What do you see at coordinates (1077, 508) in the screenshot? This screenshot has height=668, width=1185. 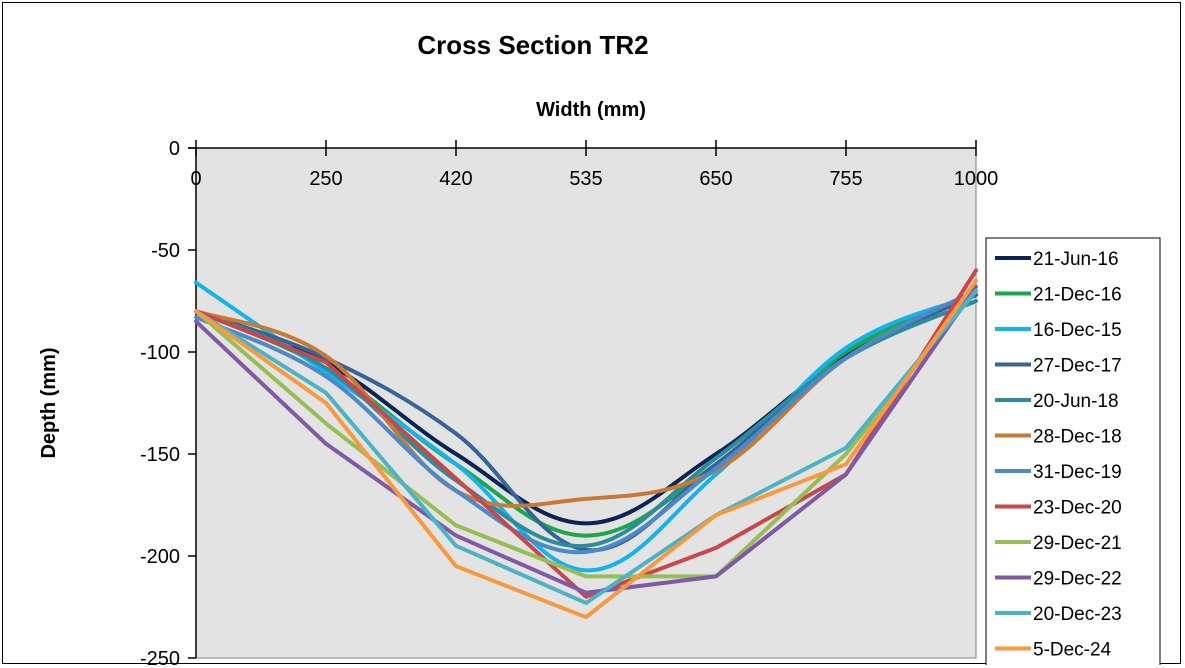 I see `legend-label: 23-Dec-20` at bounding box center [1077, 508].